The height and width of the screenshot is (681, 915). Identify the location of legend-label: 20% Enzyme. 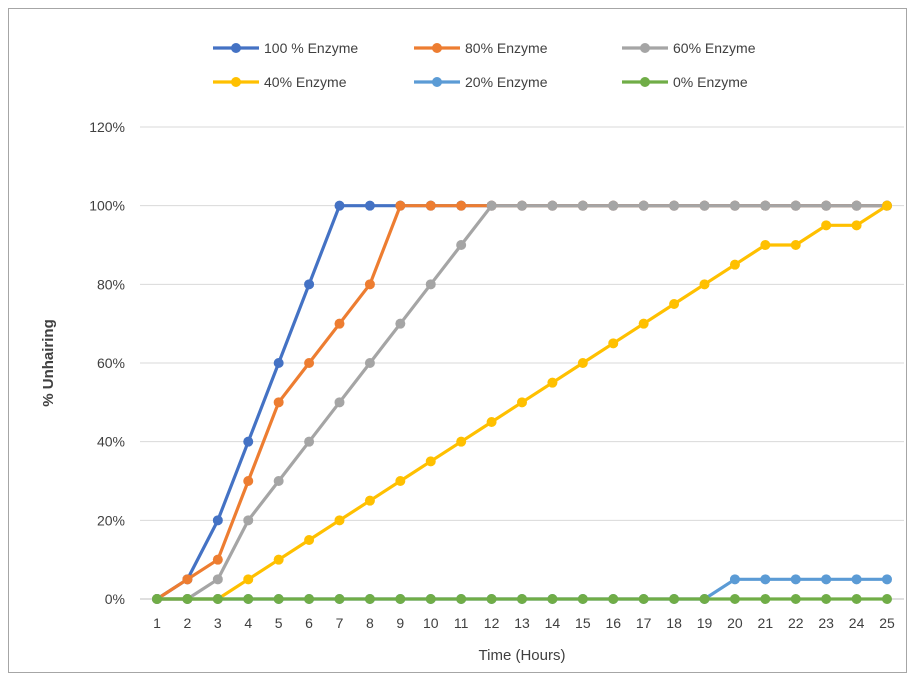
(506, 82).